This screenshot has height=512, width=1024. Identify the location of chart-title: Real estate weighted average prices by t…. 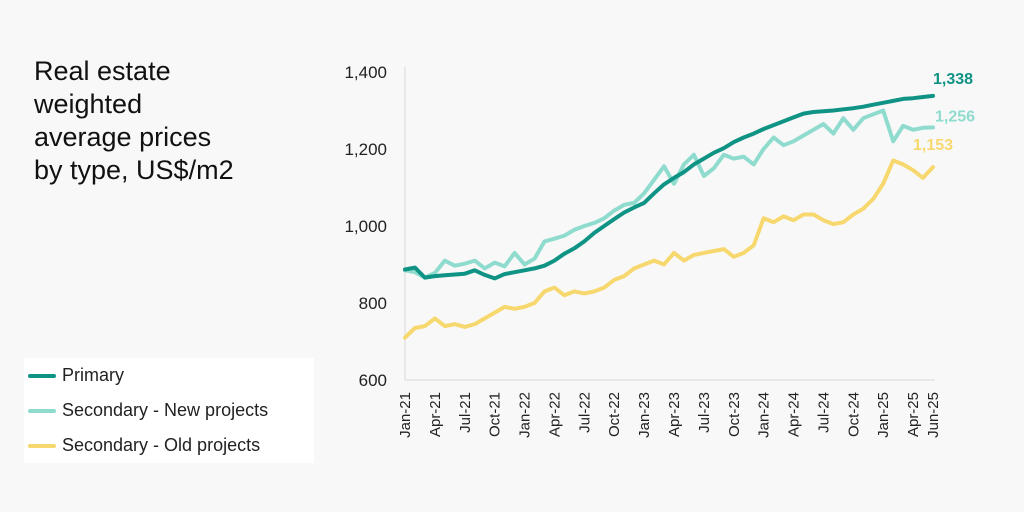
(134, 120).